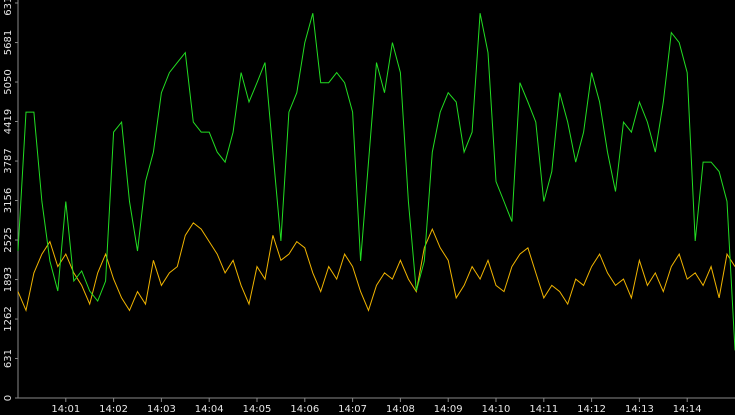 This screenshot has width=735, height=415. Describe the element at coordinates (448, 409) in the screenshot. I see `x-tick-label: 14:09` at that location.